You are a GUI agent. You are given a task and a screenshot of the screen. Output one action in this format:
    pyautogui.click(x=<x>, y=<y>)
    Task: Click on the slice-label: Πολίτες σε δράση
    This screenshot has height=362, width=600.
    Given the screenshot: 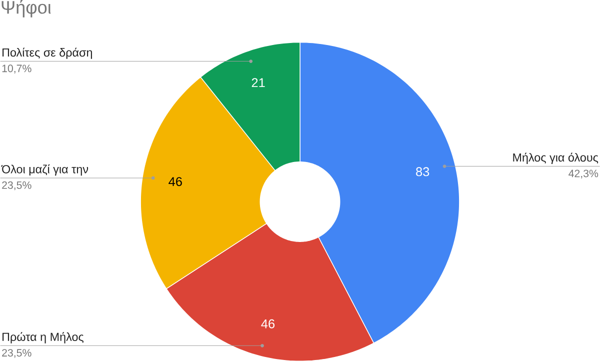 What is the action you would take?
    pyautogui.click(x=47, y=54)
    